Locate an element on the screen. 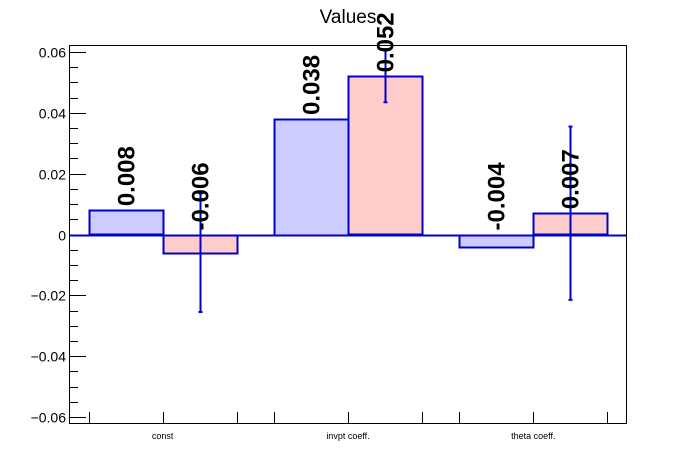 The width and height of the screenshot is (696, 472). data-label: 0.052 is located at coordinates (386, 42).